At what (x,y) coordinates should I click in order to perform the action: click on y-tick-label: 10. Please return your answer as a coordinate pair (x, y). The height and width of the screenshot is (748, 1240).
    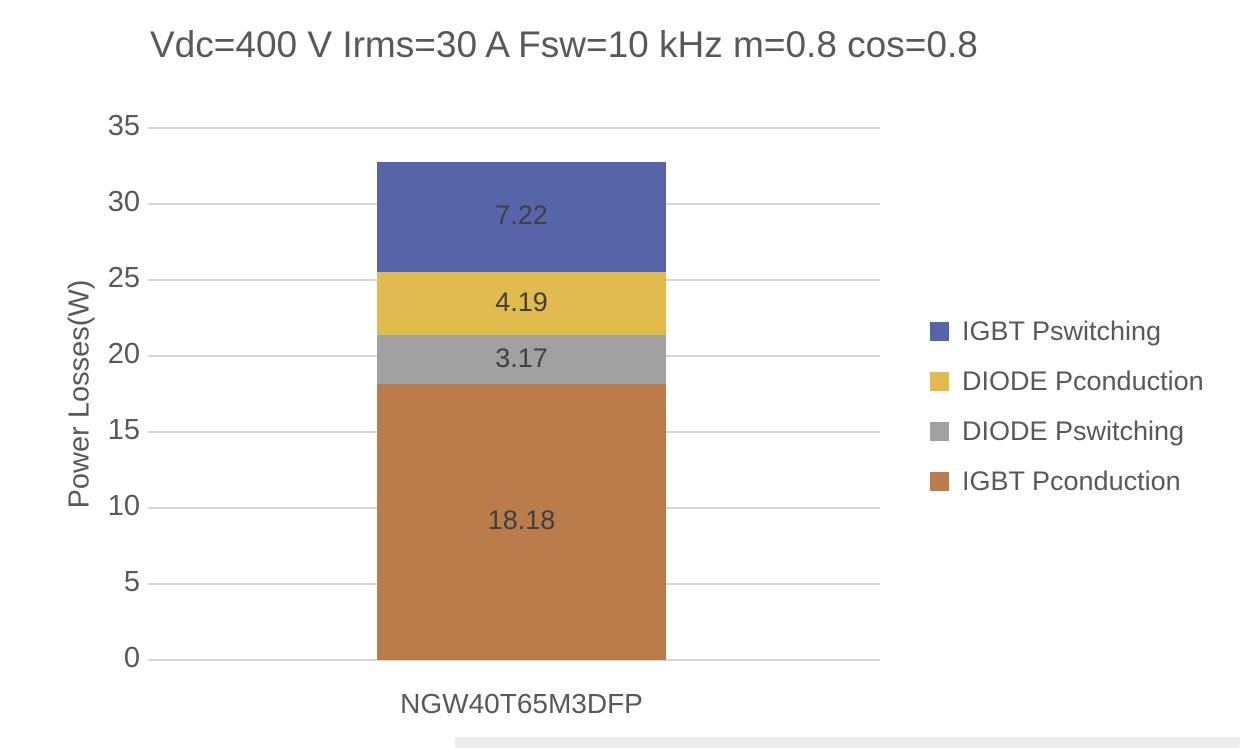
    Looking at the image, I should click on (123, 506).